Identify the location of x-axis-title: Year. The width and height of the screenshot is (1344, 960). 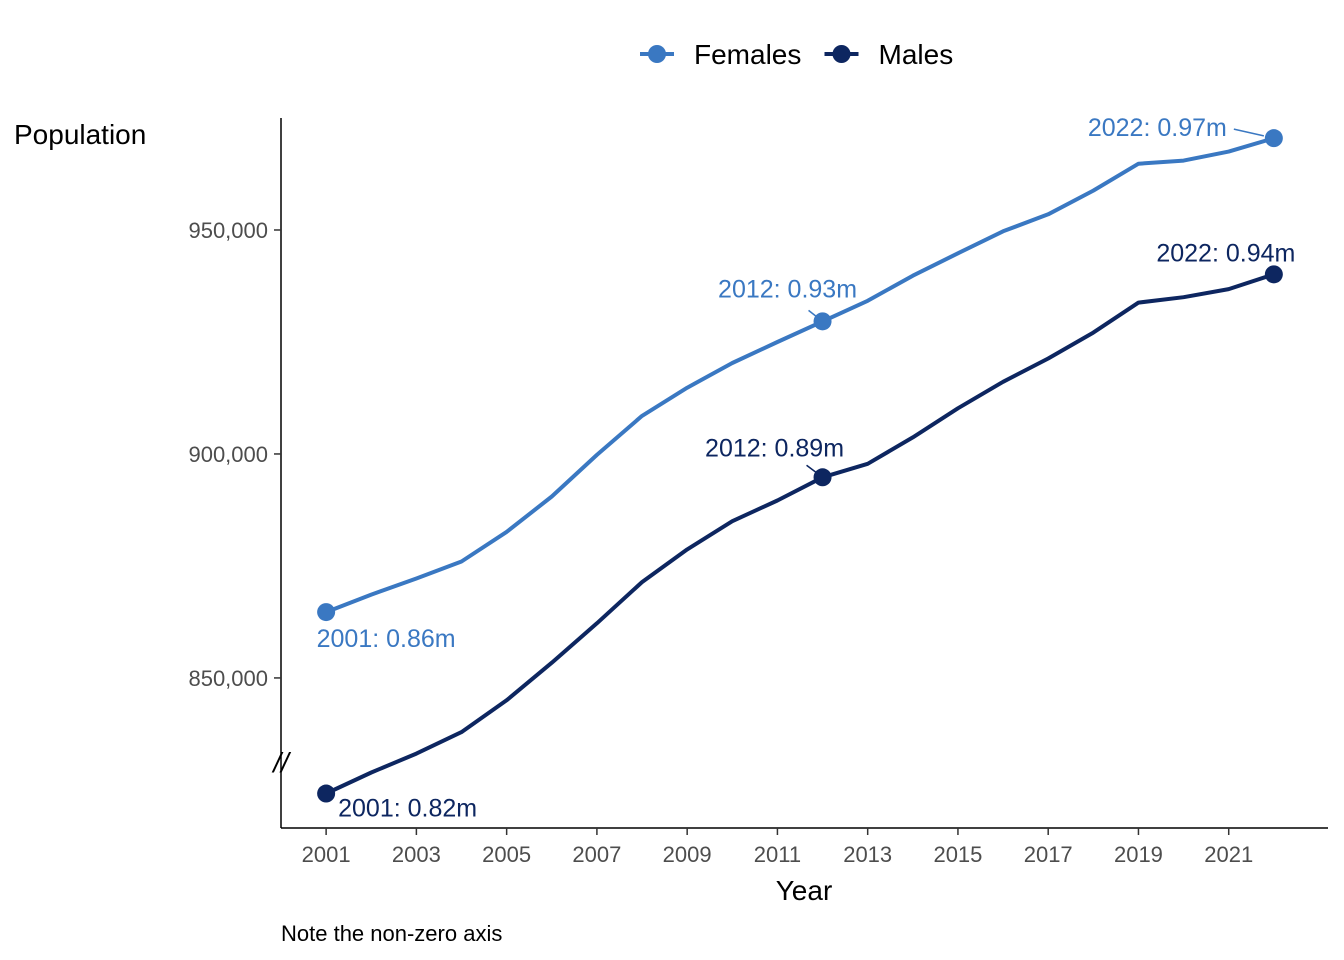
(804, 890).